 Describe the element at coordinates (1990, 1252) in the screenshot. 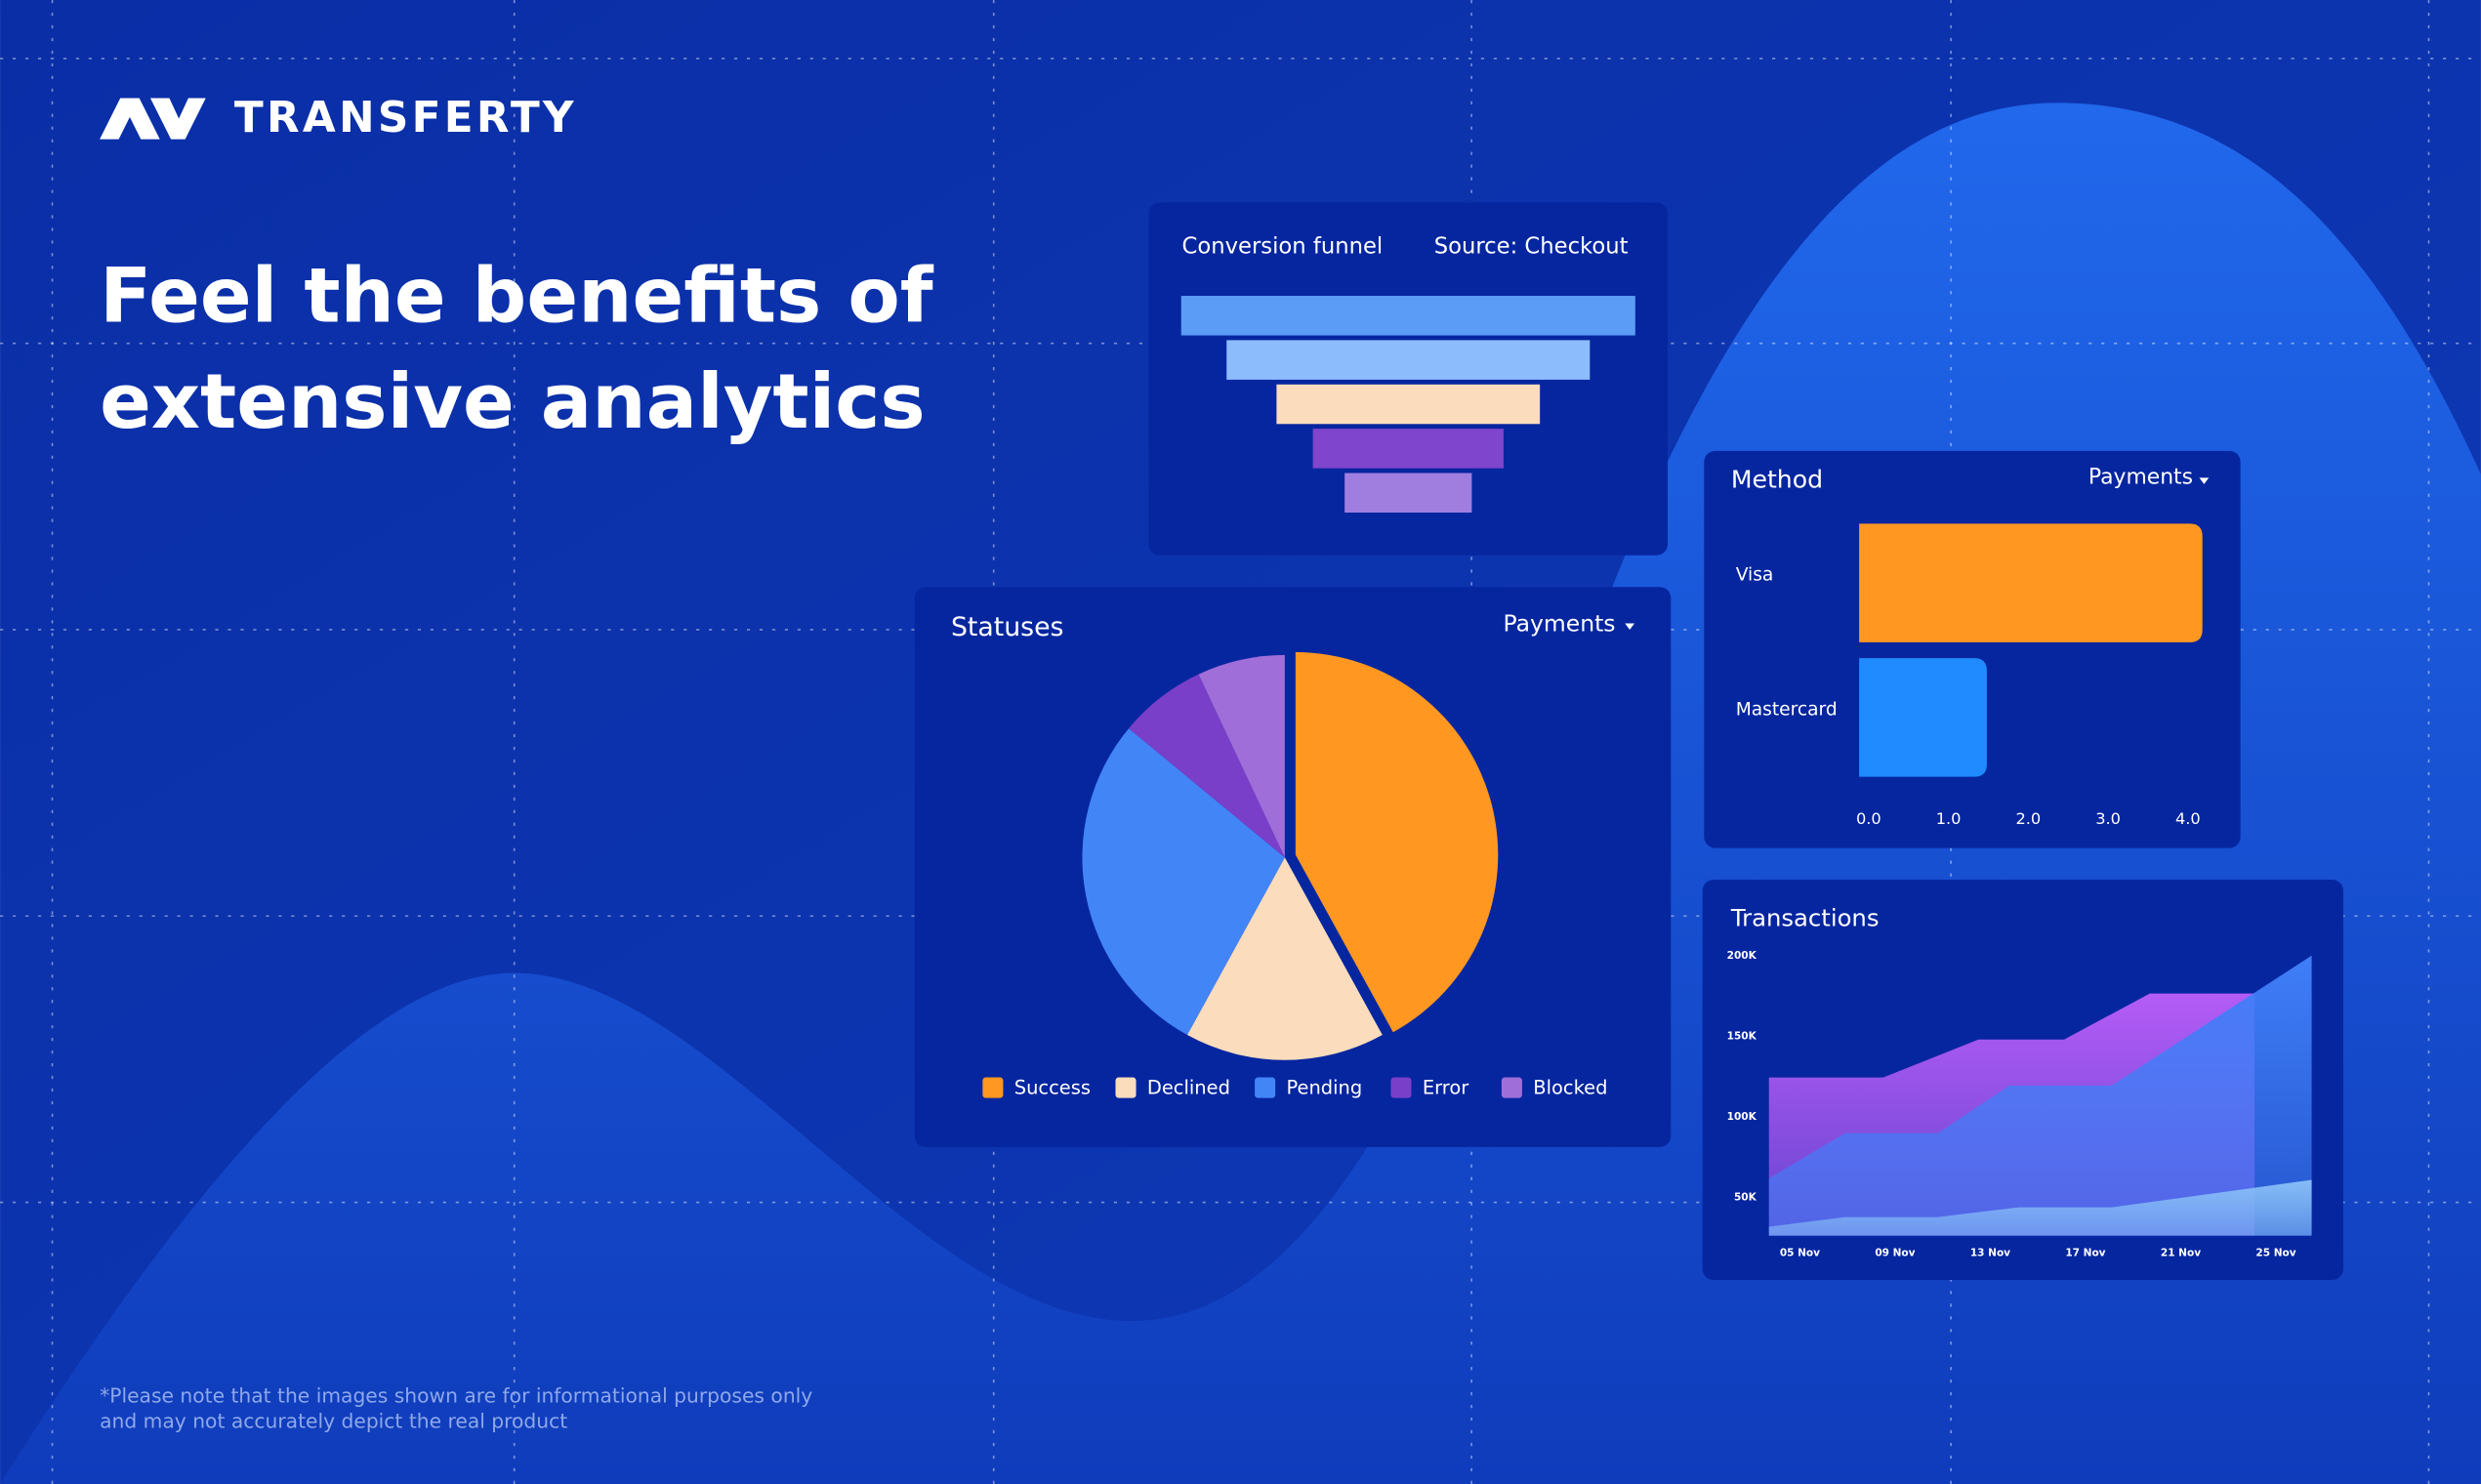

I see `x-tick-label: 13 Nov` at that location.